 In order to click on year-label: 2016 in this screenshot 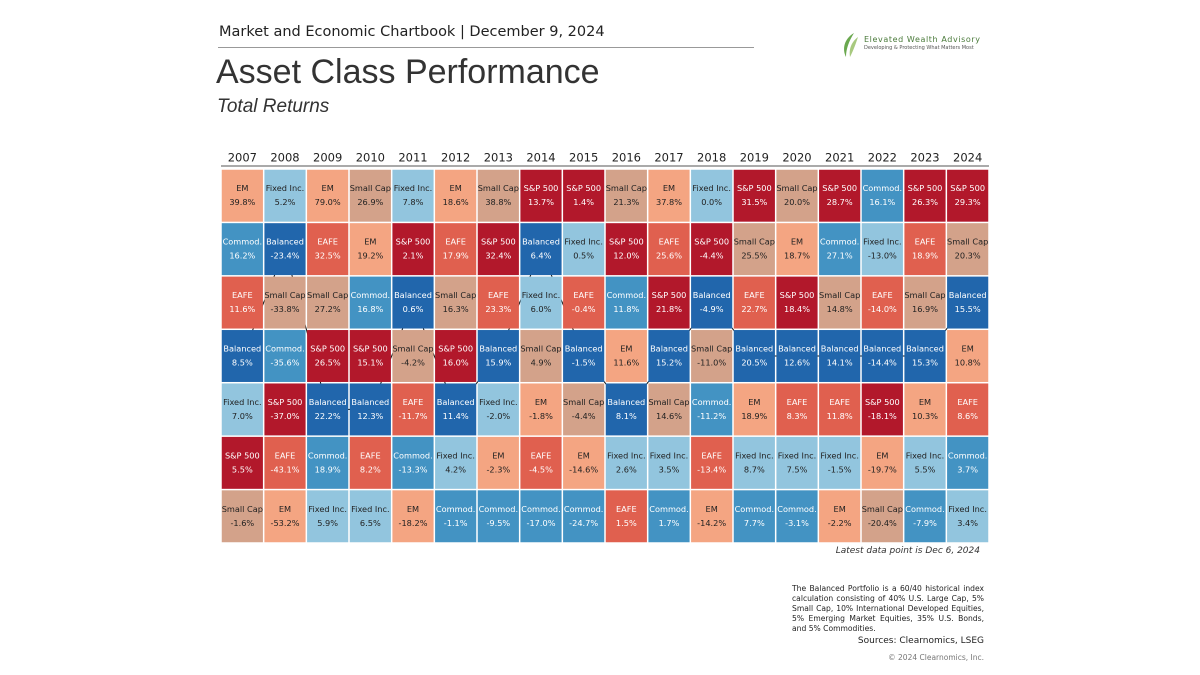, I will do `click(626, 158)`.